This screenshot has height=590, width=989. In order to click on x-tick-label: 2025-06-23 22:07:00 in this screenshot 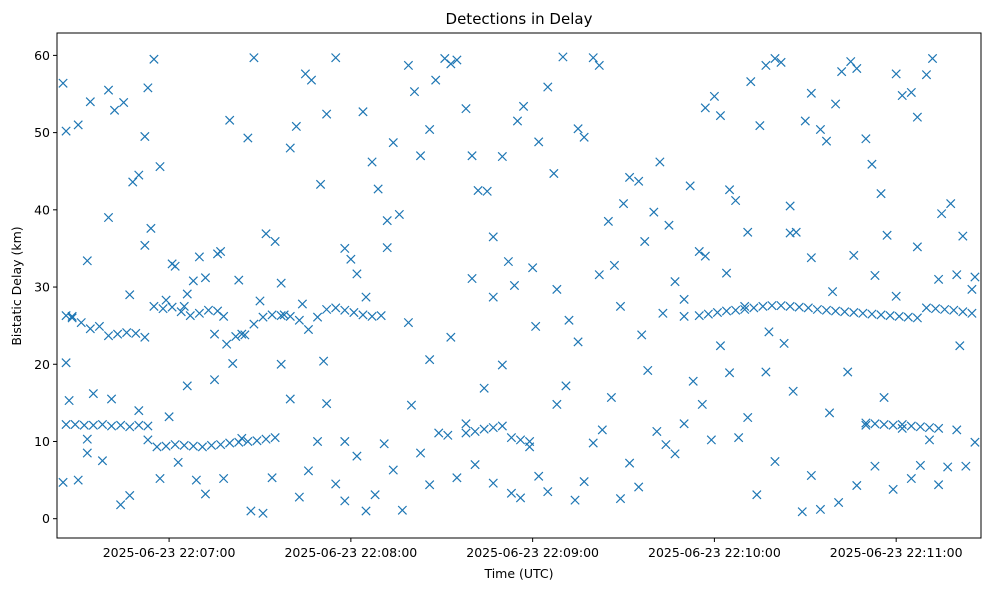, I will do `click(169, 552)`.